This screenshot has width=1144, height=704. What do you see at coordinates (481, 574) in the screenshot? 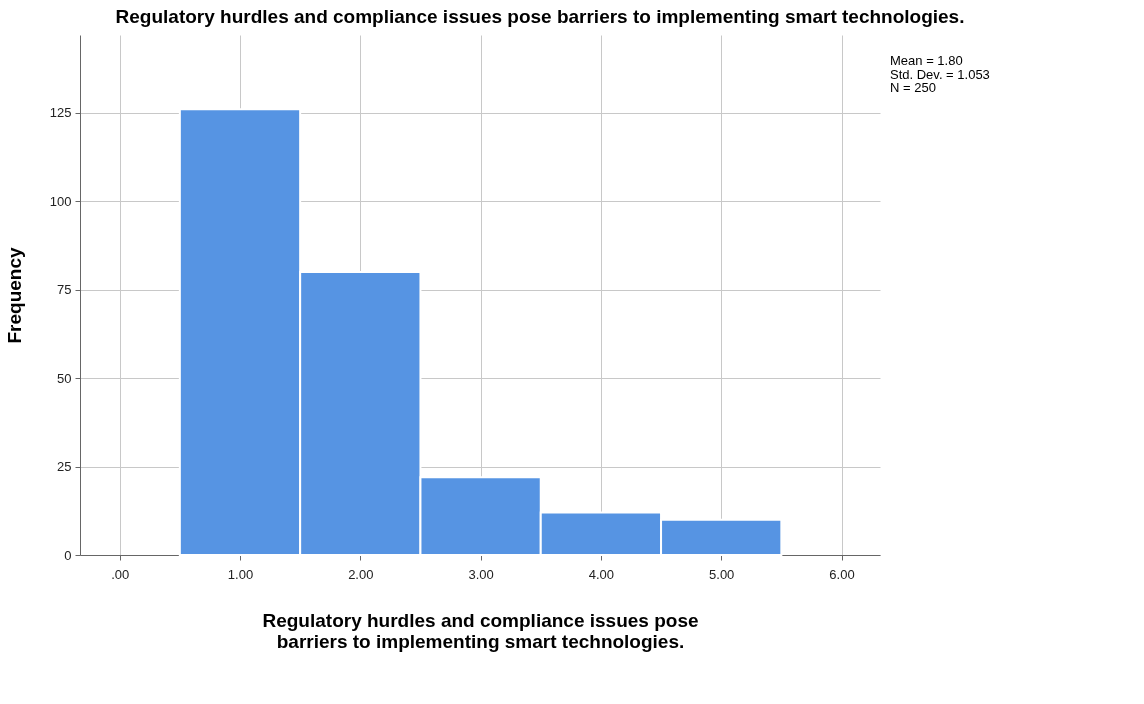
I see `x-tick-label: 3.00` at bounding box center [481, 574].